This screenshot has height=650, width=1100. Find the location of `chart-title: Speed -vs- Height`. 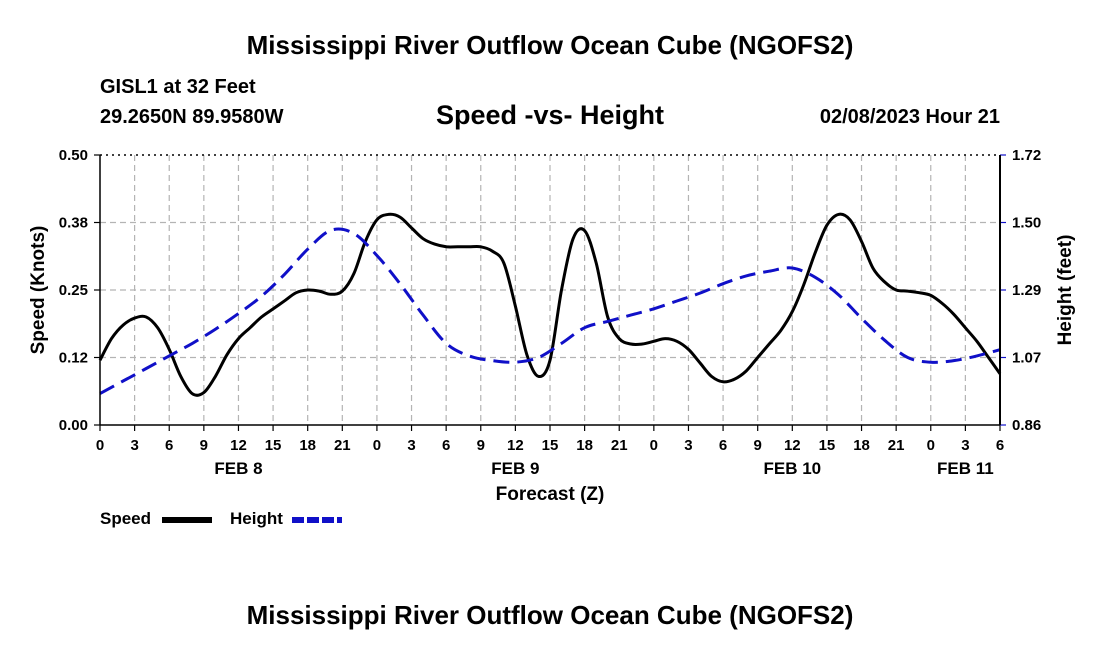

chart-title: Speed -vs- Height is located at coordinates (550, 115).